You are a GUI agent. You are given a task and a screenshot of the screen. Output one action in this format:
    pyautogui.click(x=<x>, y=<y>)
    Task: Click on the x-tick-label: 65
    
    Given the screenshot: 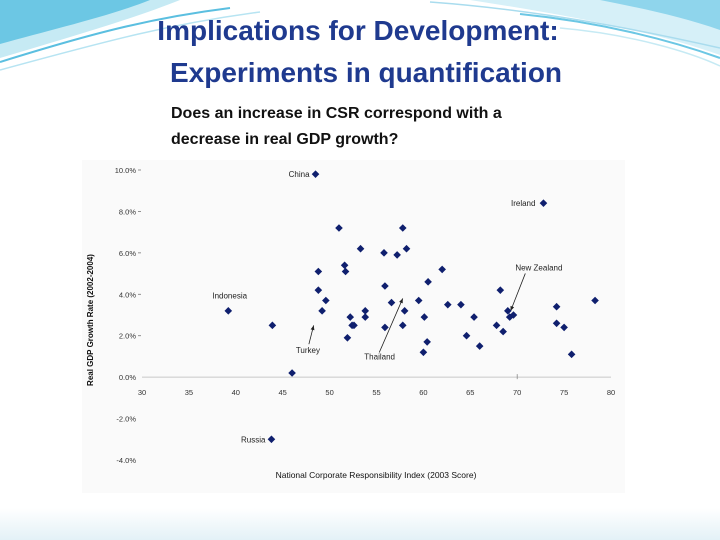 What is the action you would take?
    pyautogui.click(x=470, y=392)
    